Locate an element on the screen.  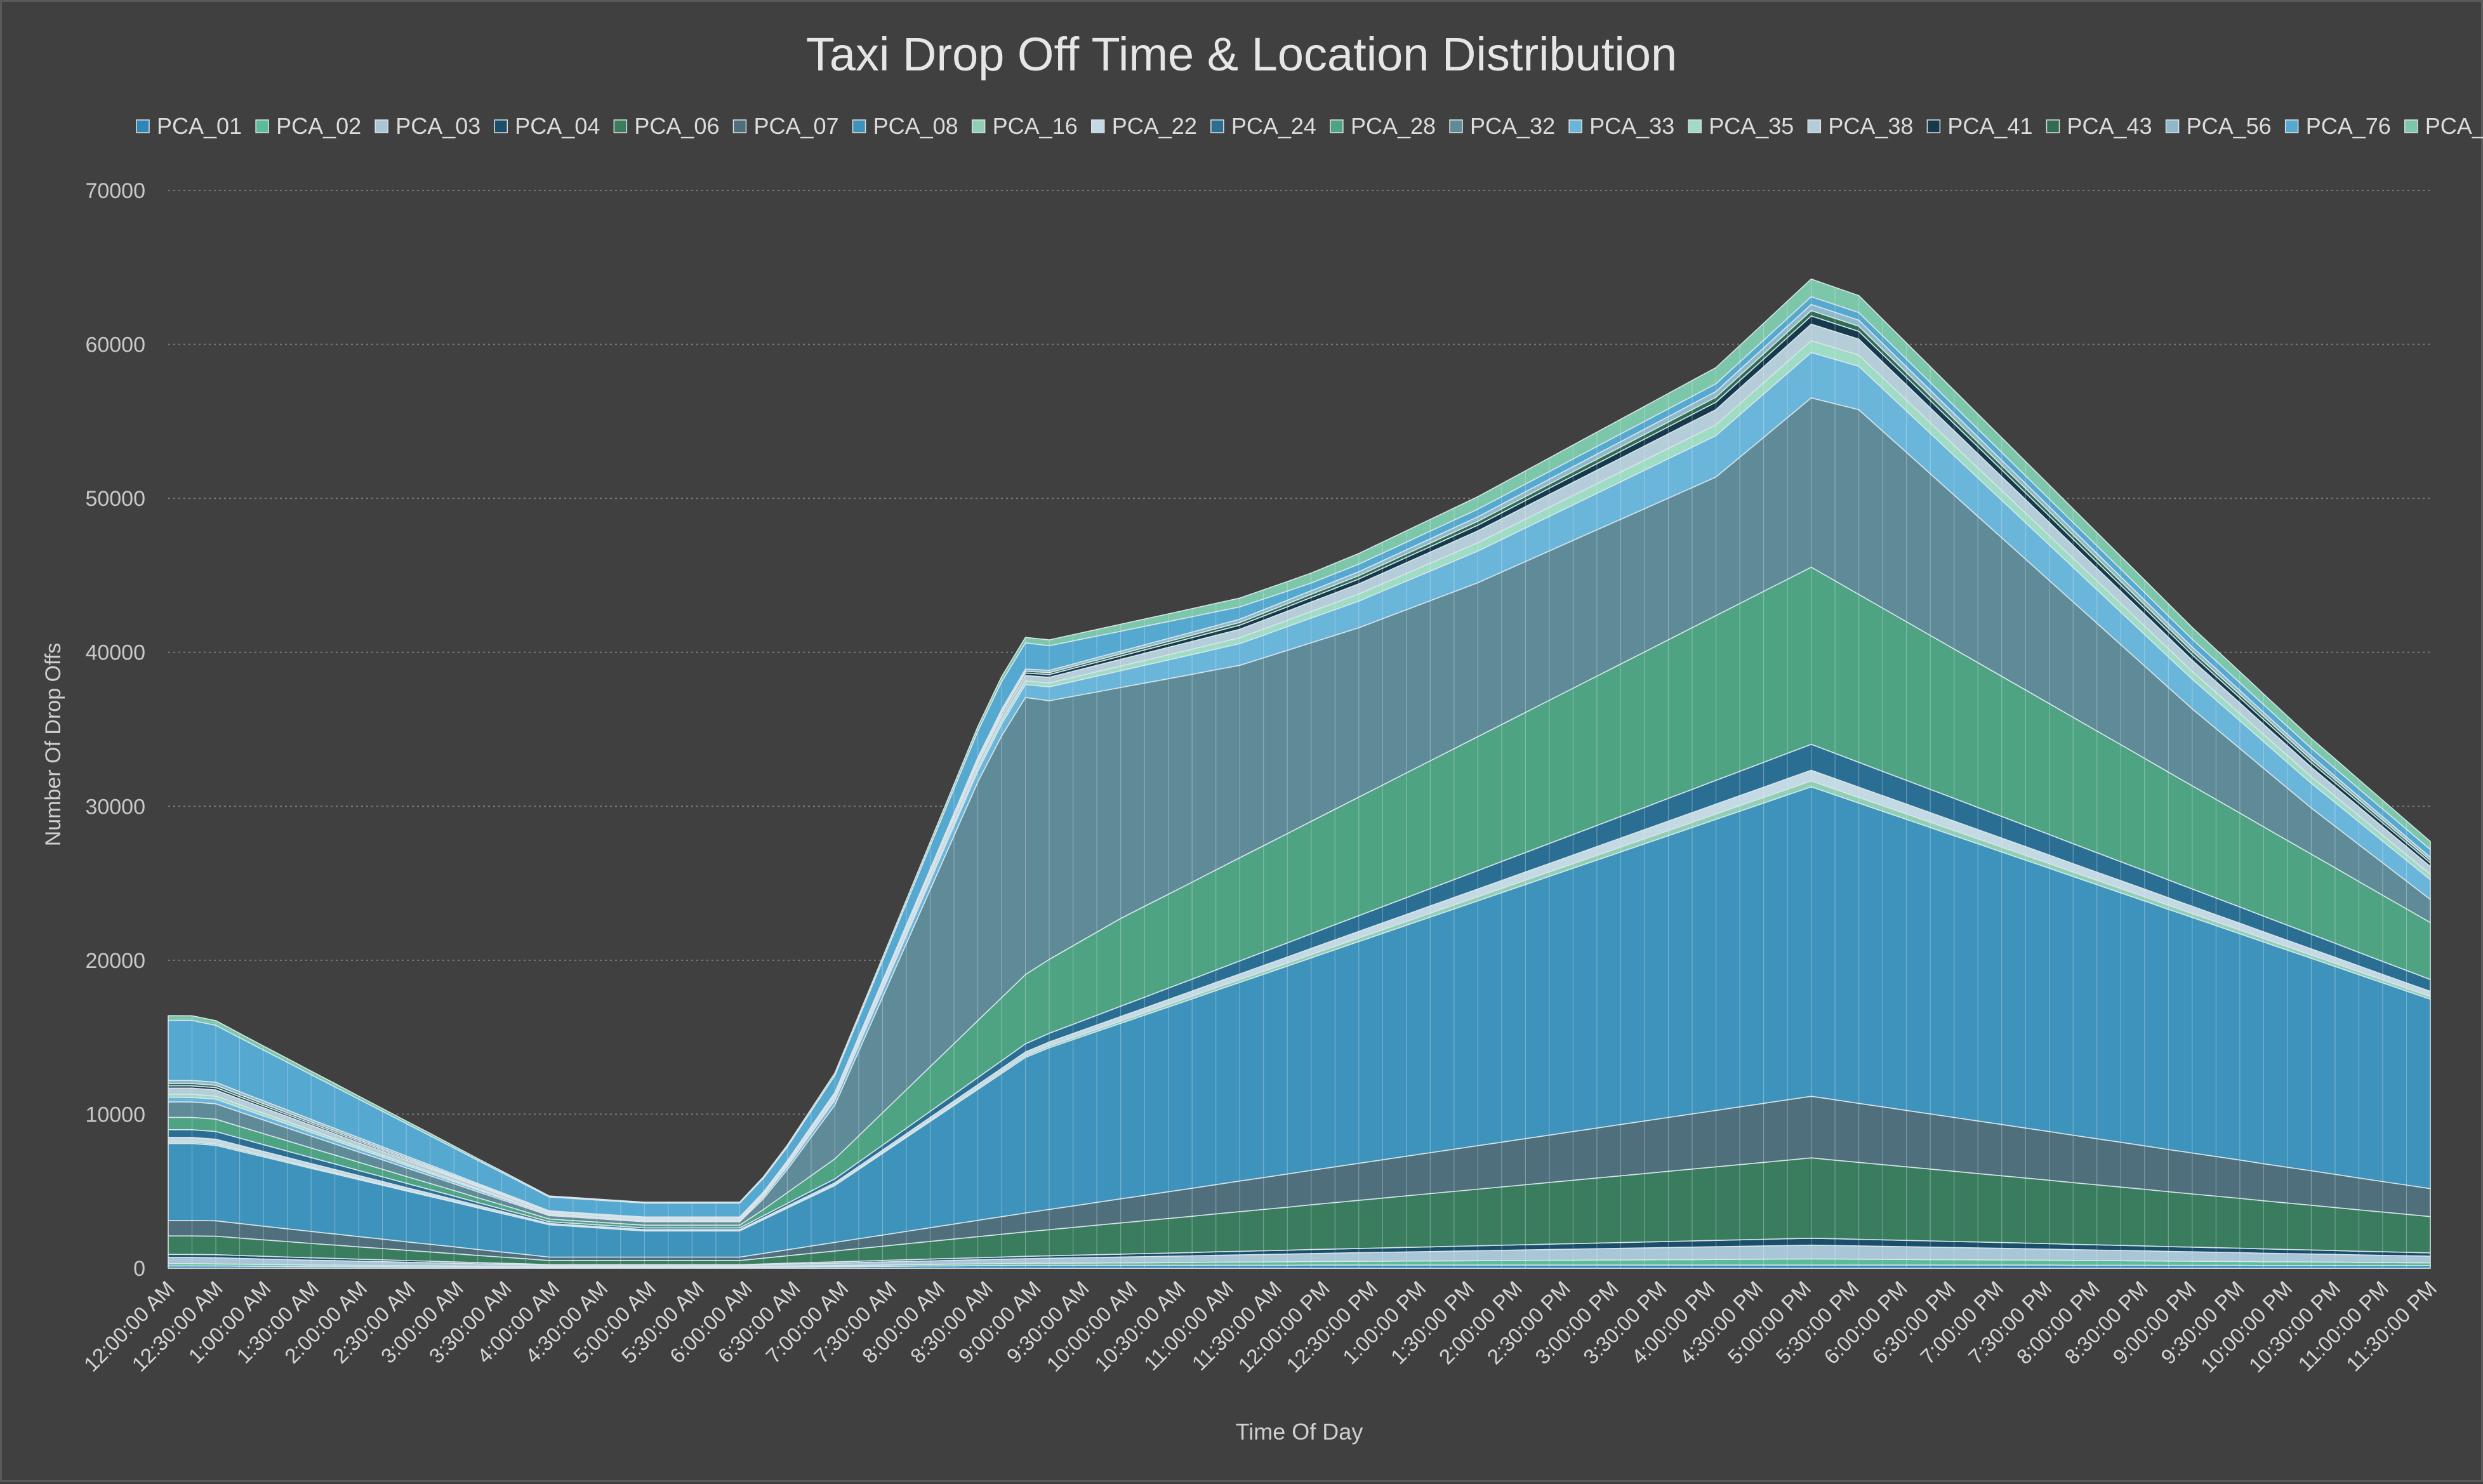
legend-item-pca-41: PCA_41 is located at coordinates (1980, 126).